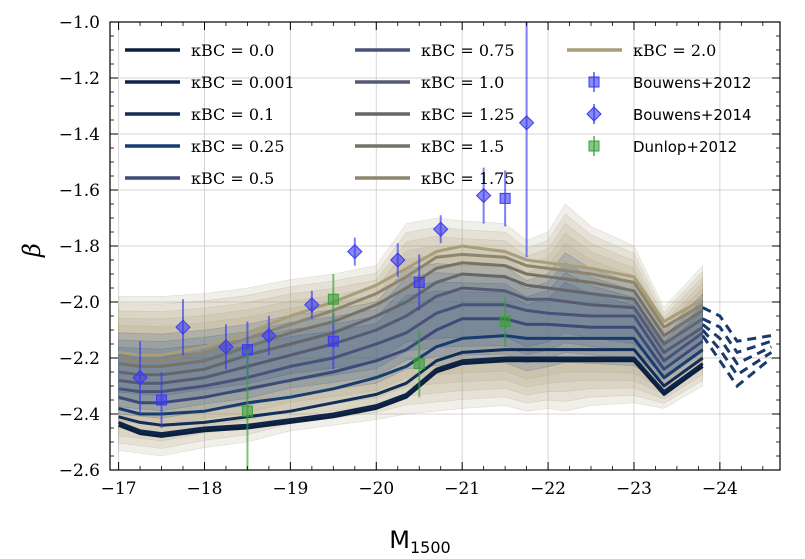 The image size is (805, 559). What do you see at coordinates (290, 489) in the screenshot?
I see `x-tick-label: −19` at bounding box center [290, 489].